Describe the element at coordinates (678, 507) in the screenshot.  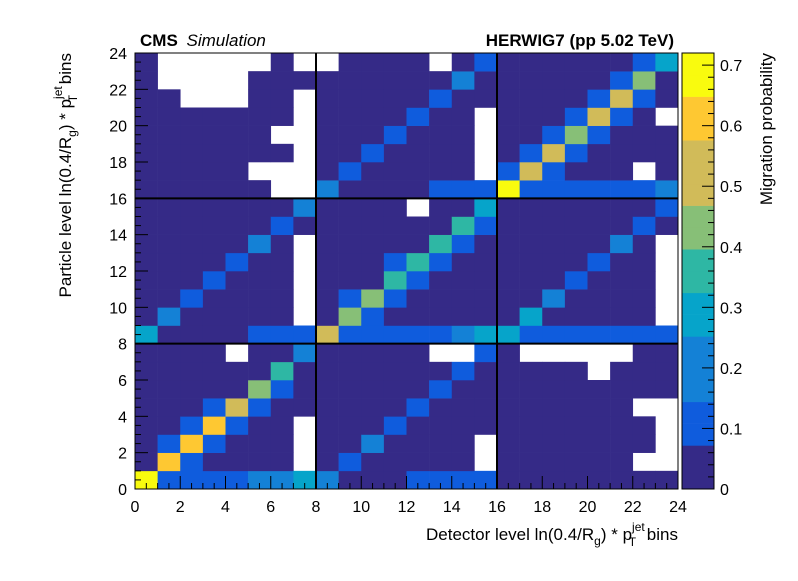
I see `x-tick-label: 24` at that location.